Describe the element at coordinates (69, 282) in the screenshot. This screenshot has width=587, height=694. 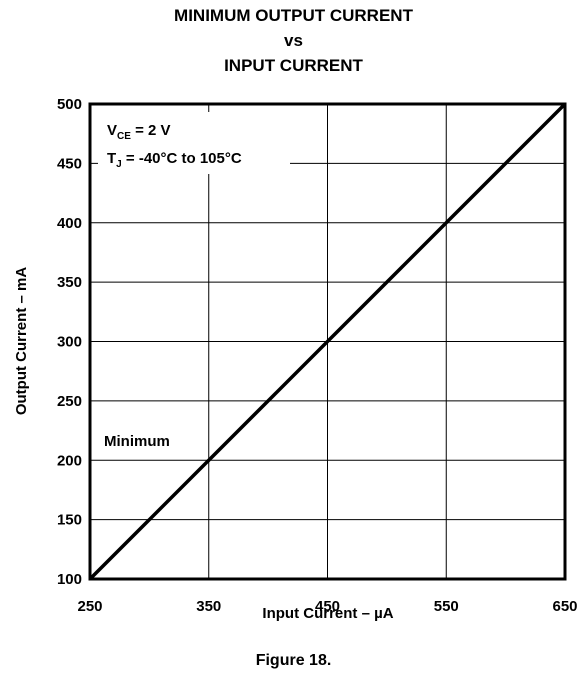
I see `y-tick-label-5: 350` at that location.